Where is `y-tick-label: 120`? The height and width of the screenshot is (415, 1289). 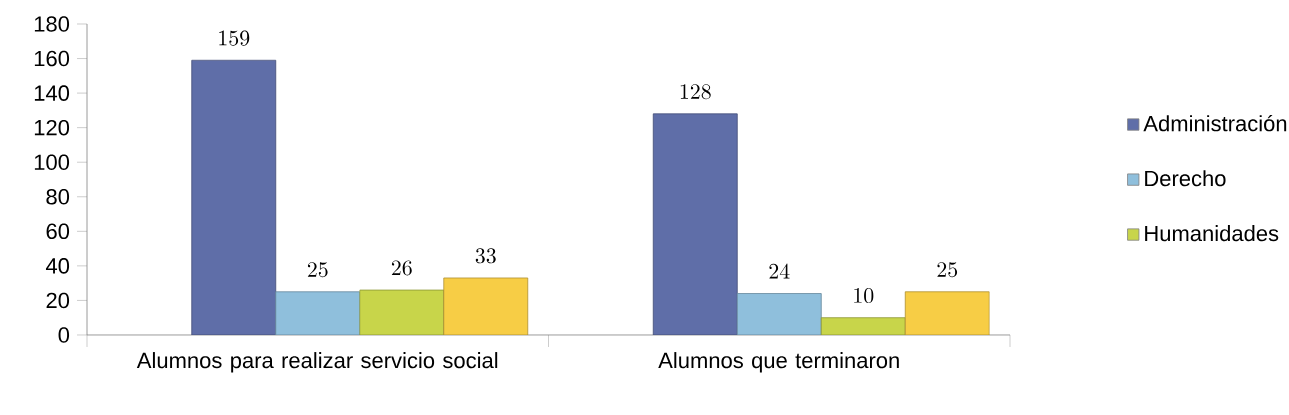
y-tick-label: 120 is located at coordinates (52, 127).